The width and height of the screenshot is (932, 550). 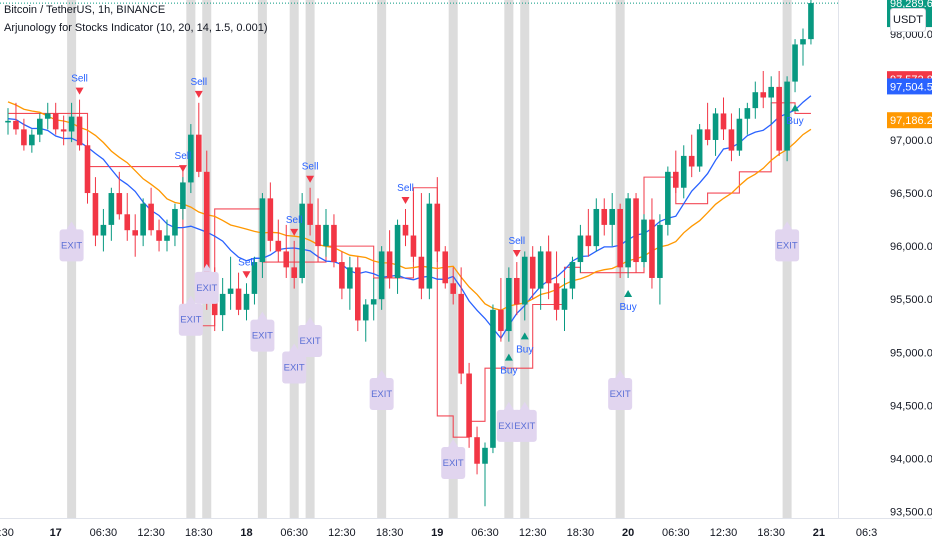 I want to click on sell-arrow-icon, so click(x=405, y=200).